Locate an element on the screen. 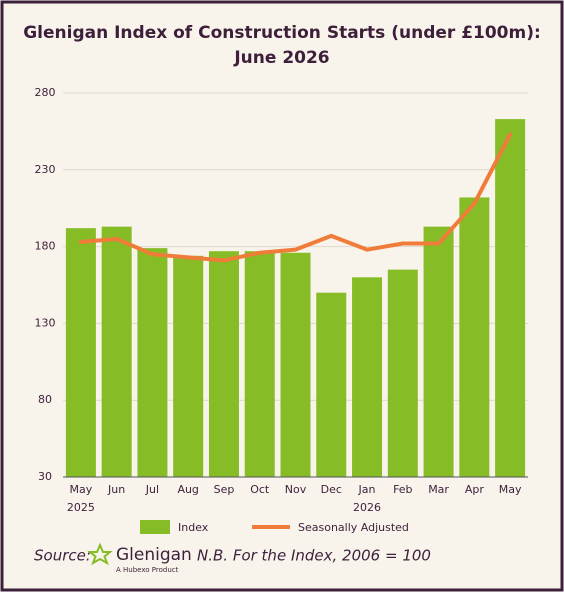 This screenshot has height=592, width=564. year-label: 2025 is located at coordinates (81, 507).